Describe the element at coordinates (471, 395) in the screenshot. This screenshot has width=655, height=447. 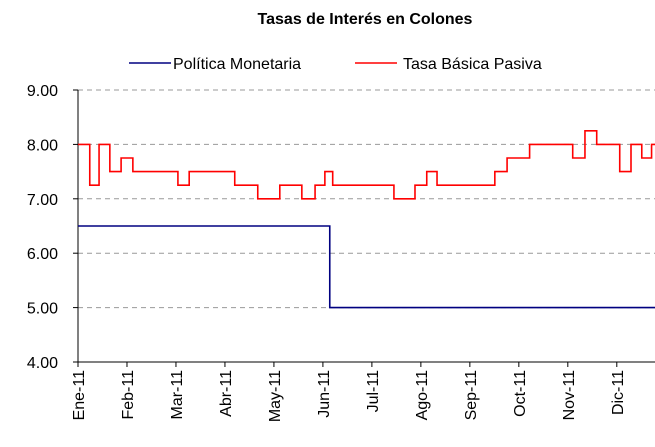
I see `x-tick-label: Sep-11` at that location.